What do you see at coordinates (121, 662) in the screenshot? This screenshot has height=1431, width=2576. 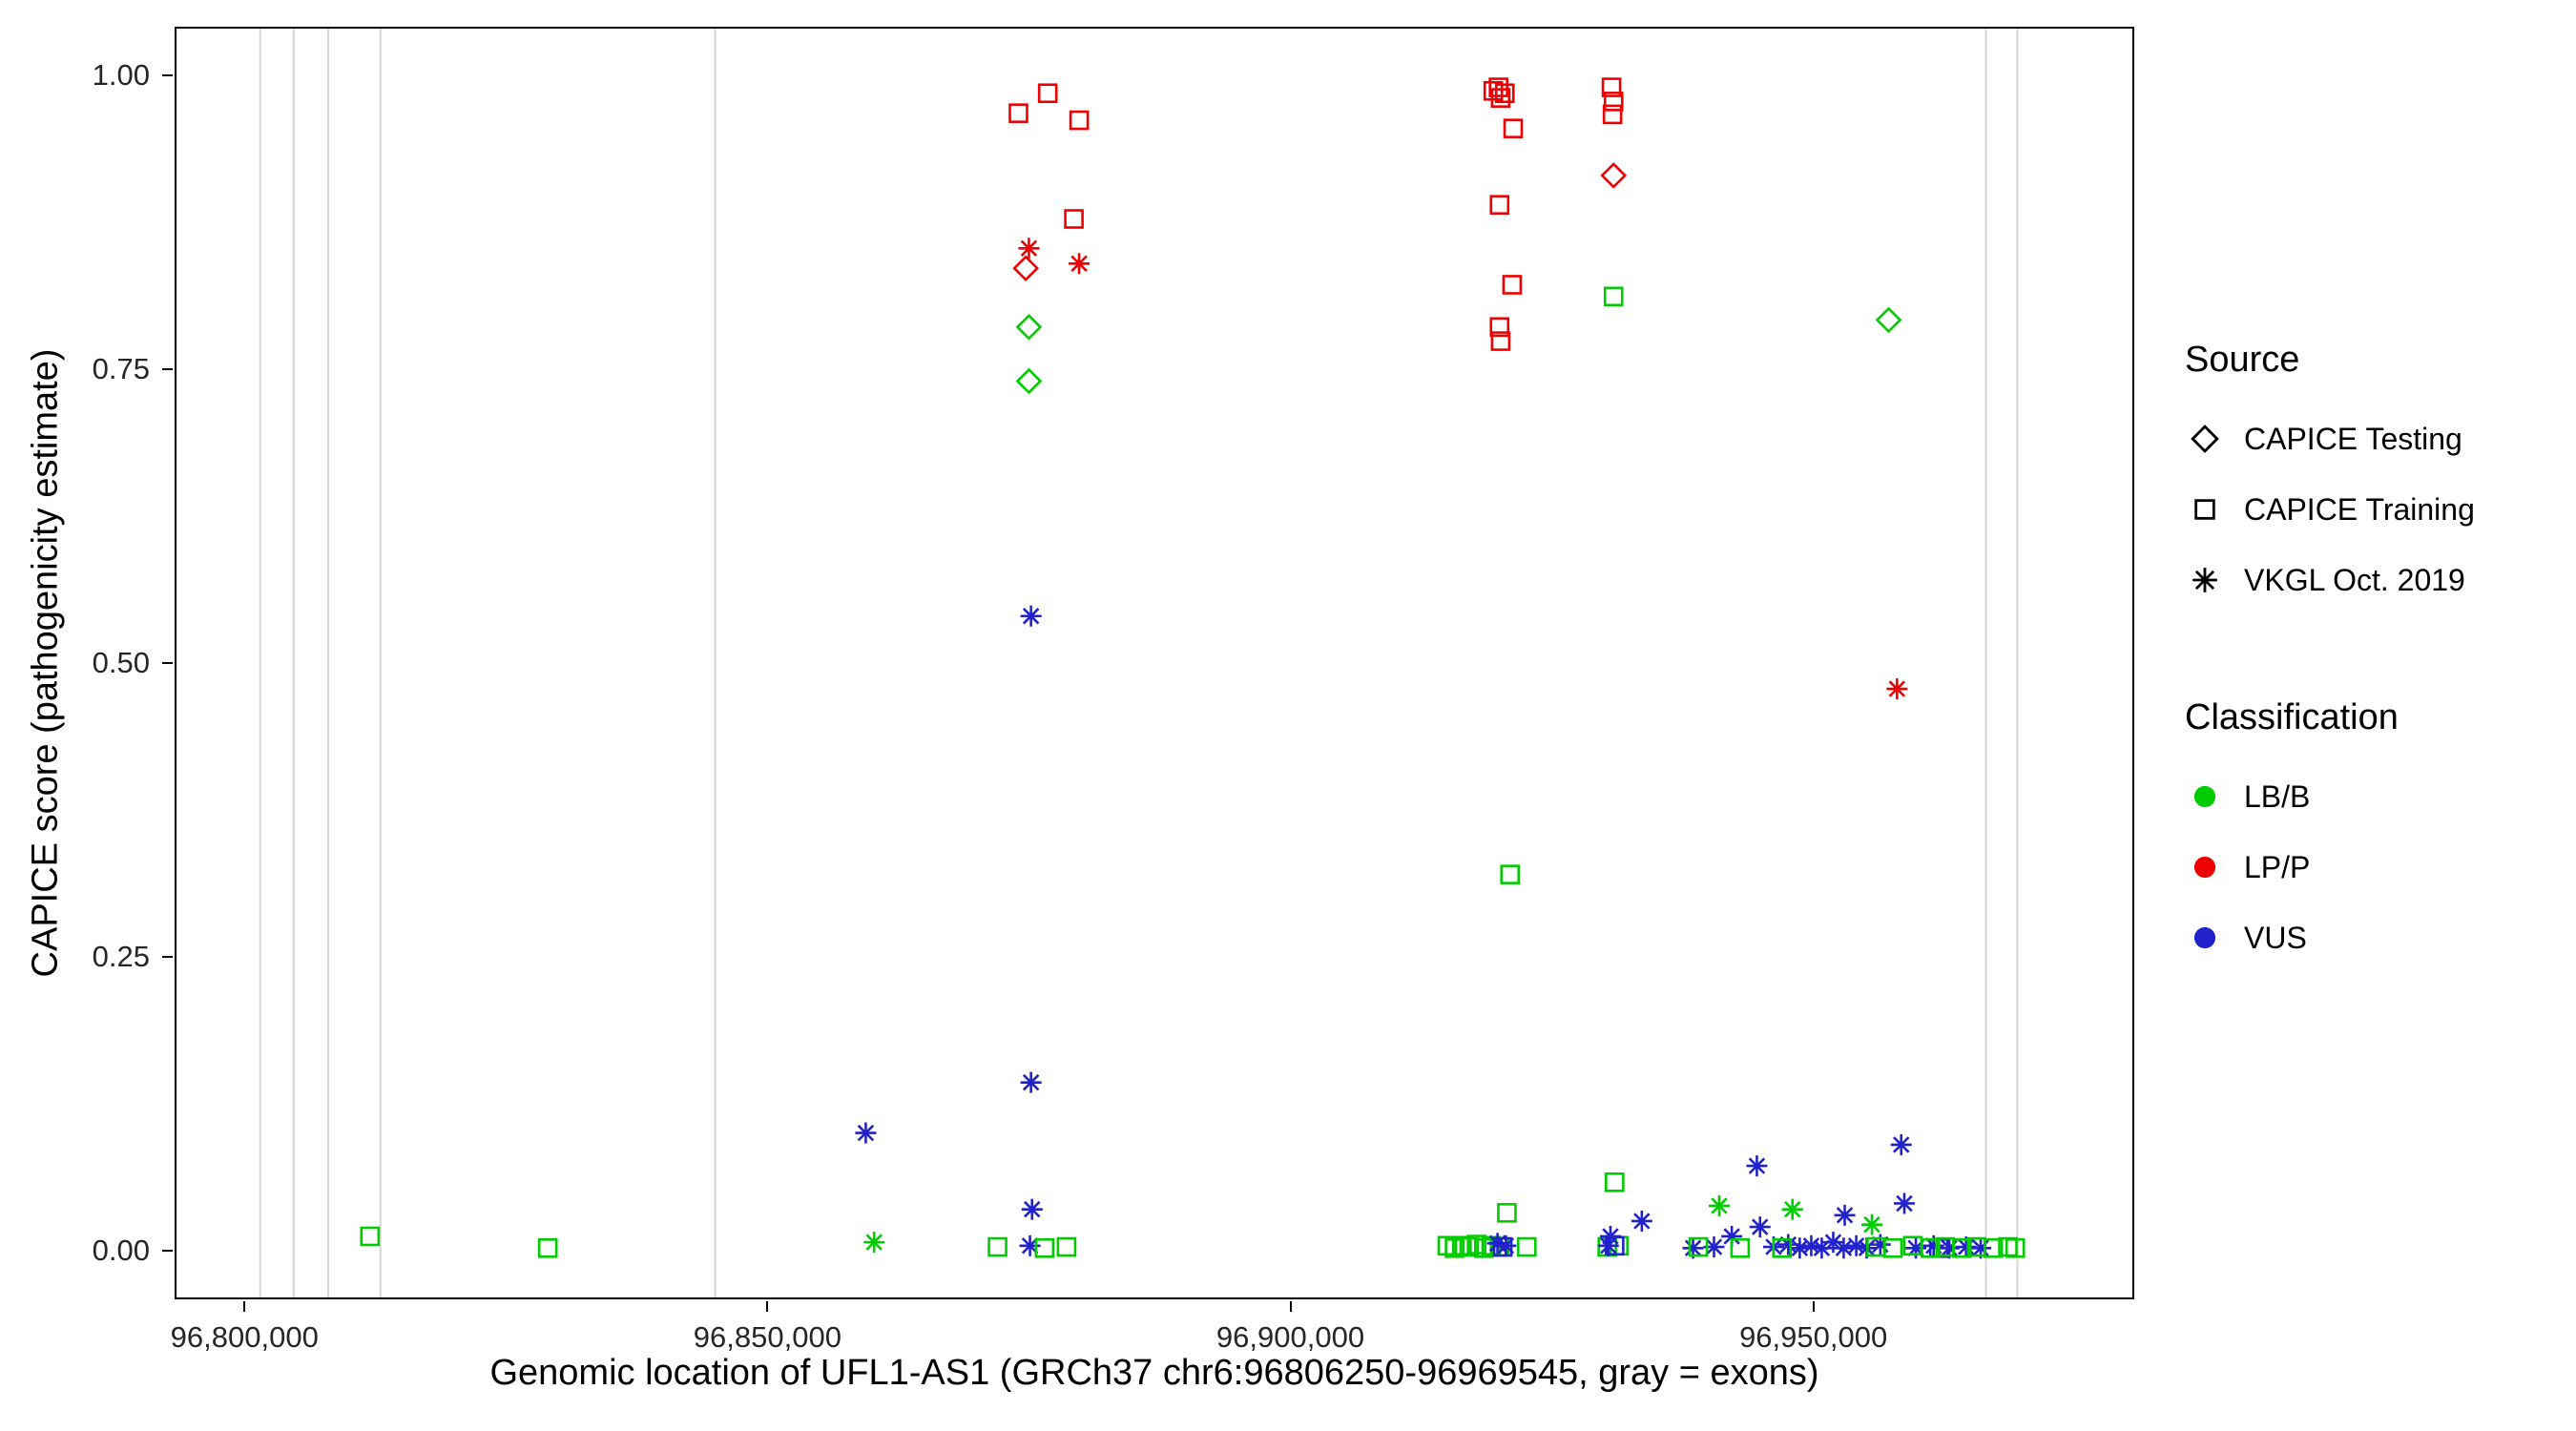 I see `y-tick-label: 0.50` at bounding box center [121, 662].